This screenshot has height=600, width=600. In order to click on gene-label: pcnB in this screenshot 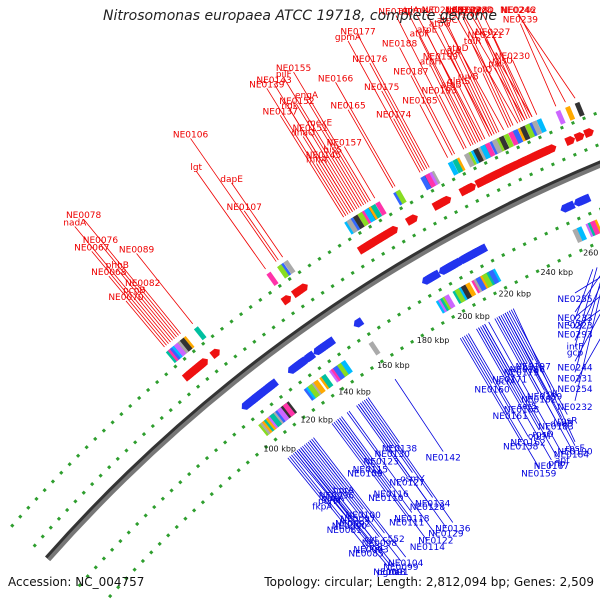, I will do `click(134, 291)`.